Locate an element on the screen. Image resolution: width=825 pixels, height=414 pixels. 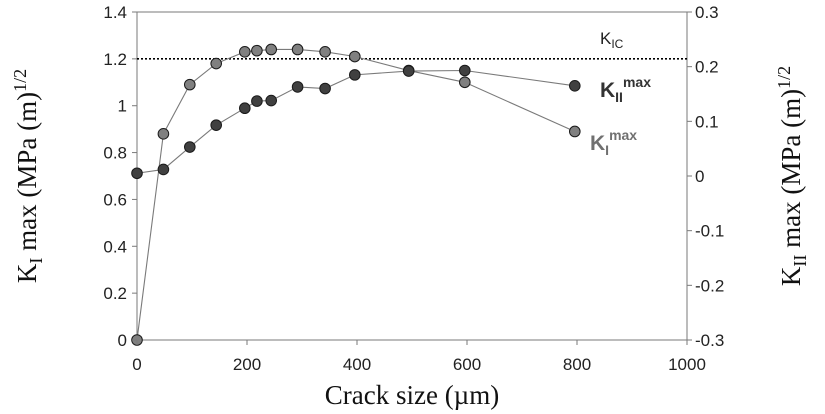
y-left-tick-label-6: 1.2 is located at coordinates (115, 59).